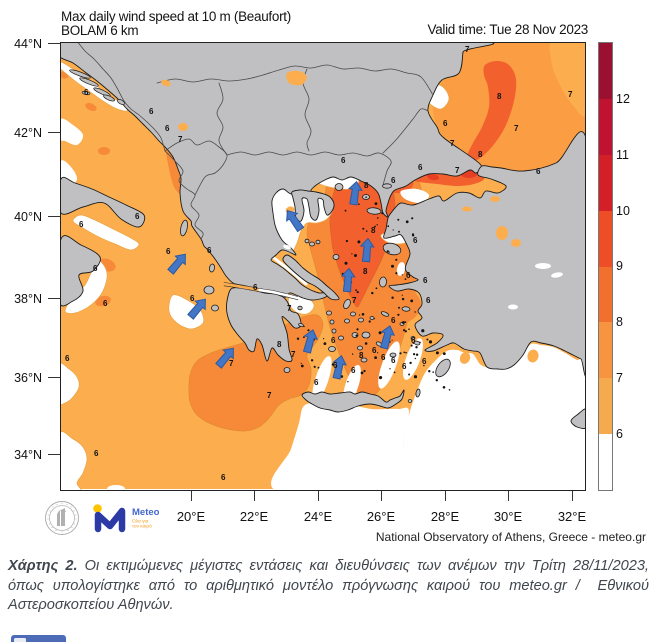 This screenshot has height=642, width=652. Describe the element at coordinates (146, 512) in the screenshot. I see `svg-text: Meteo` at that location.